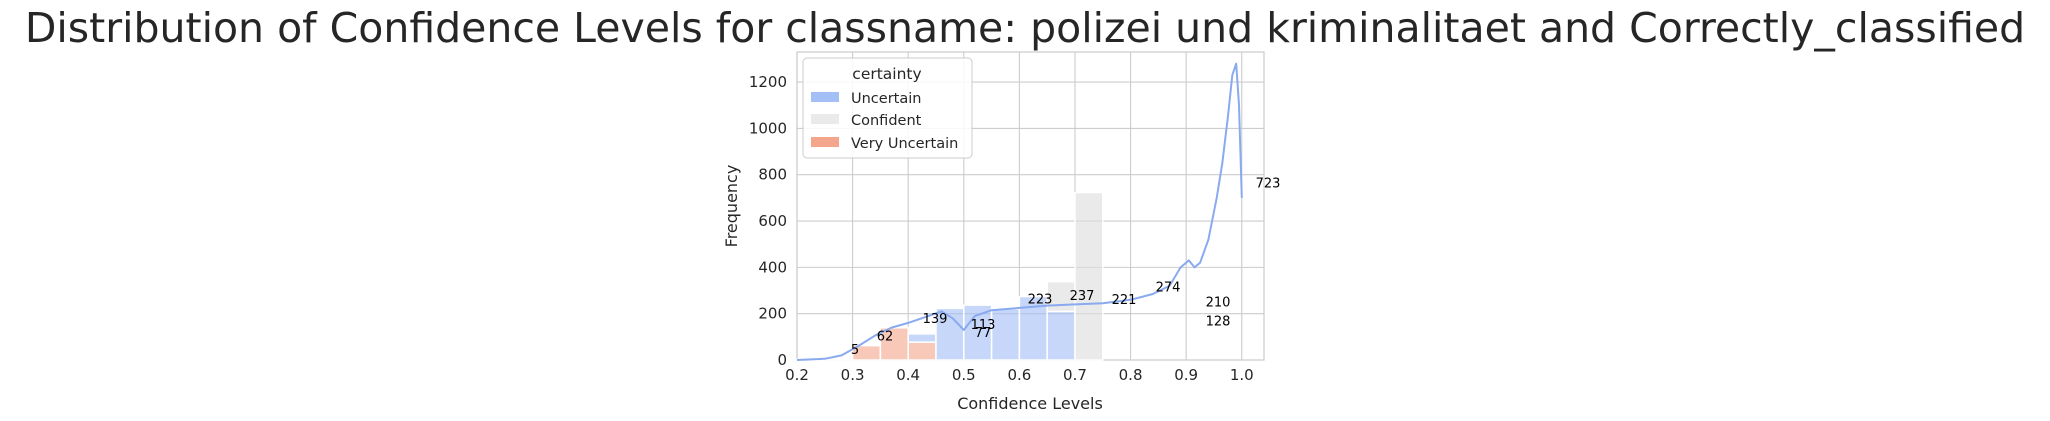 The height and width of the screenshot is (421, 2050). Describe the element at coordinates (772, 175) in the screenshot. I see `y-tick-label: 800` at that location.